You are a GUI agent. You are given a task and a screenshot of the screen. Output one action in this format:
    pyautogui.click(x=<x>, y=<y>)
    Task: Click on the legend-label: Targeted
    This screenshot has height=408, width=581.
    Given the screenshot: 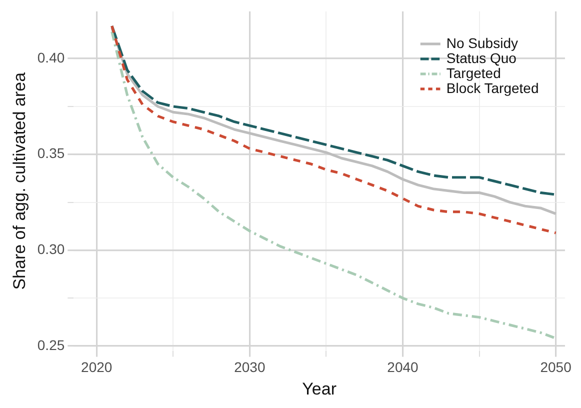 What is the action you would take?
    pyautogui.click(x=473, y=72)
    